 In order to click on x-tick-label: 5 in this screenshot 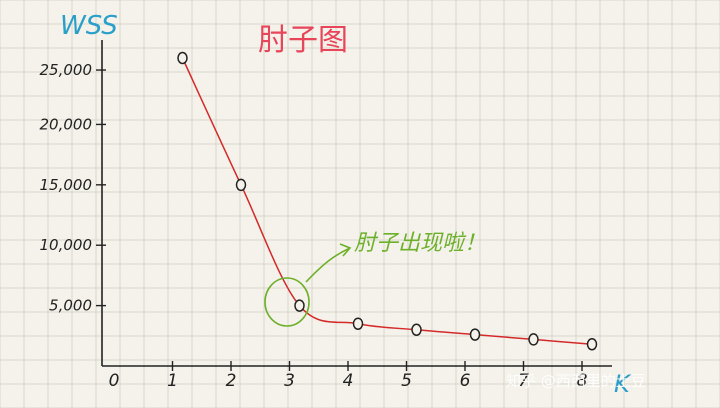, I will do `click(406, 381)`.